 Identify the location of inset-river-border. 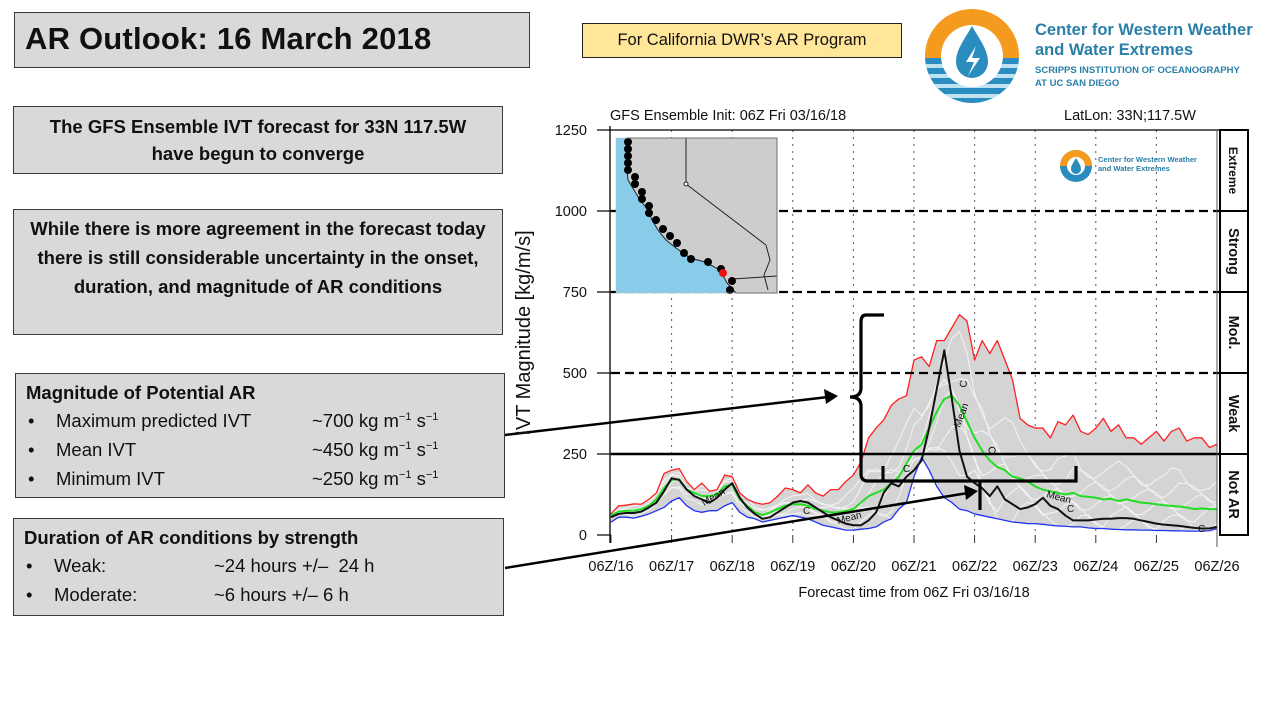
(767, 267).